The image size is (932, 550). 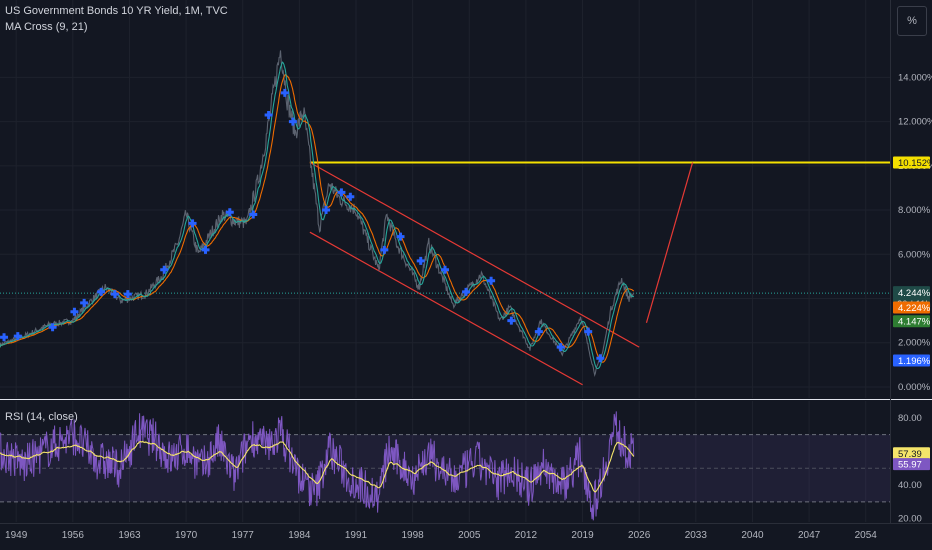 What do you see at coordinates (116, 11) in the screenshot?
I see `symbol-title: US Government Bonds 10 YR Yield, 1M, TVC` at bounding box center [116, 11].